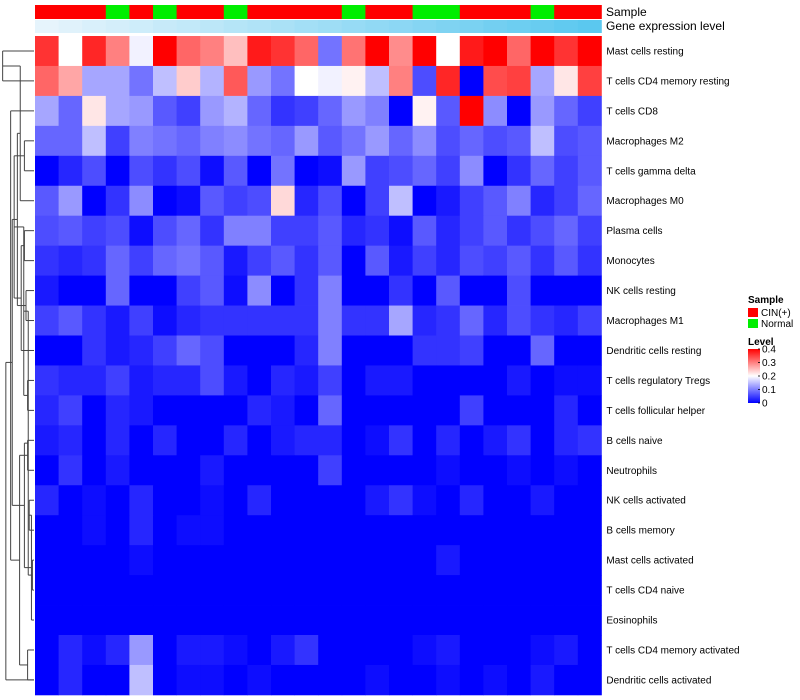 The height and width of the screenshot is (700, 800). Describe the element at coordinates (777, 324) in the screenshot. I see `legend-label-normal: Normal` at that location.